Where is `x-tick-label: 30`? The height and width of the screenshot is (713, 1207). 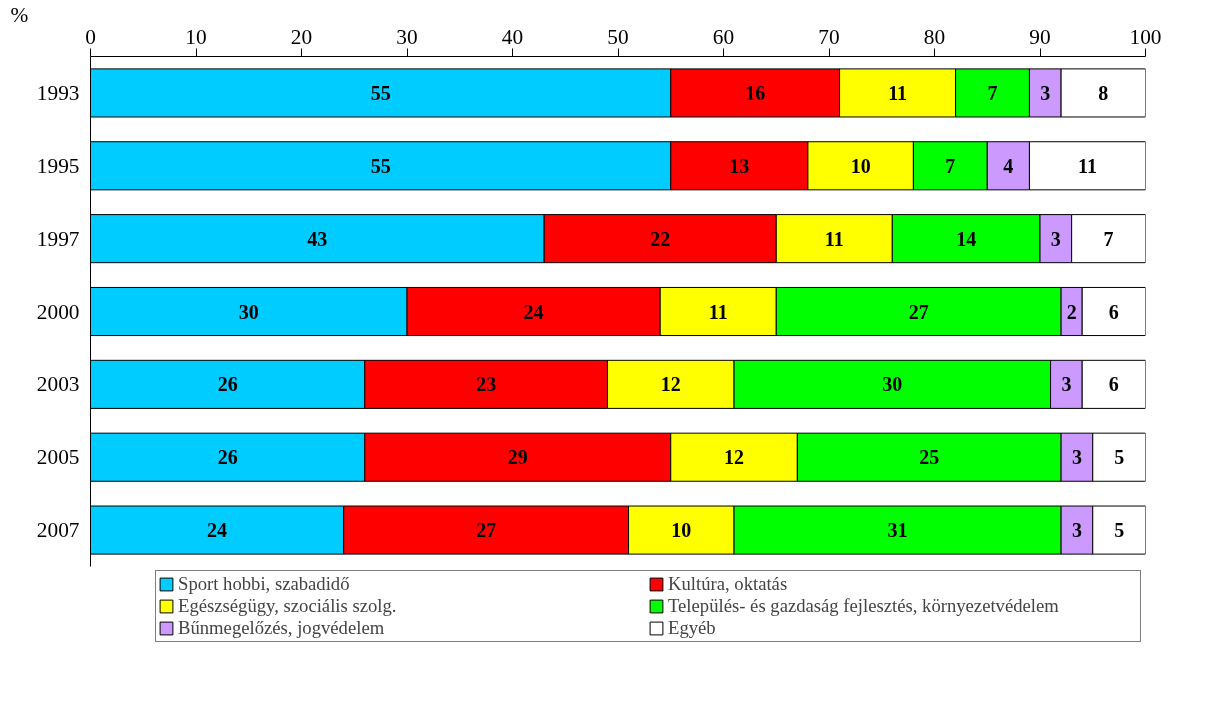
x-tick-label: 30 is located at coordinates (407, 36).